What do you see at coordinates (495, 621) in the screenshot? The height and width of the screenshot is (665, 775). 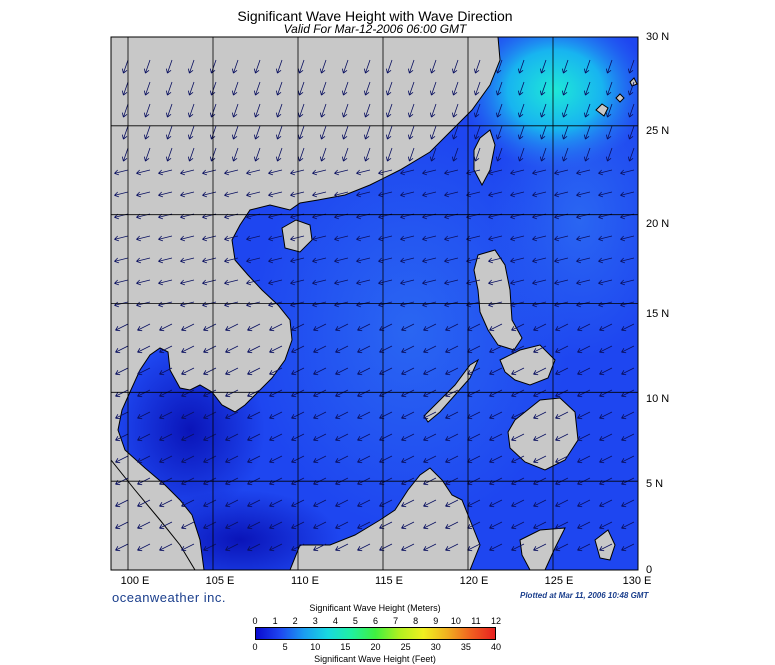 I see `meter-tick-12: 12` at bounding box center [495, 621].